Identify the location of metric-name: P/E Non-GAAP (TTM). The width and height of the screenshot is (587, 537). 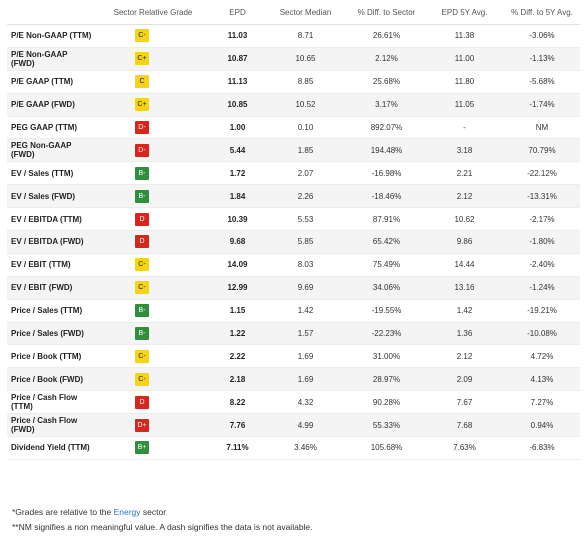
(50, 36).